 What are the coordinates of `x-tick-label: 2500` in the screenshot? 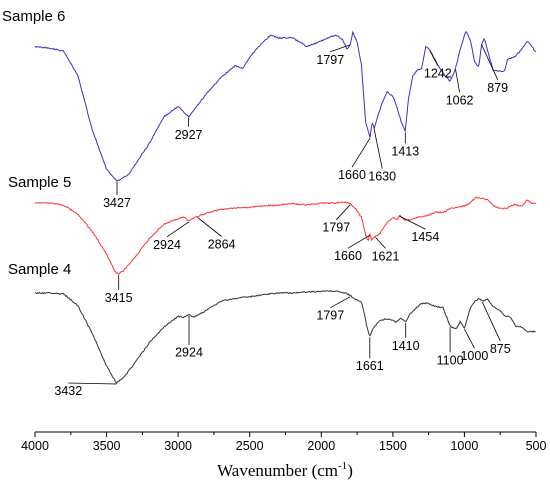 It's located at (250, 446).